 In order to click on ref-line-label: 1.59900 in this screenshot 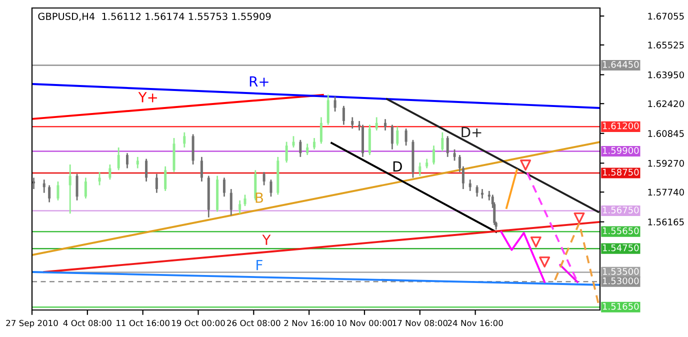, I will do `click(620, 150)`.